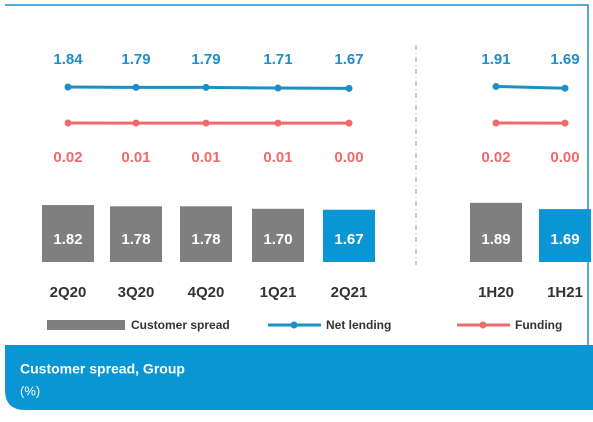 The width and height of the screenshot is (593, 422). Describe the element at coordinates (102, 369) in the screenshot. I see `footer-title: Customer spread, Group` at that location.